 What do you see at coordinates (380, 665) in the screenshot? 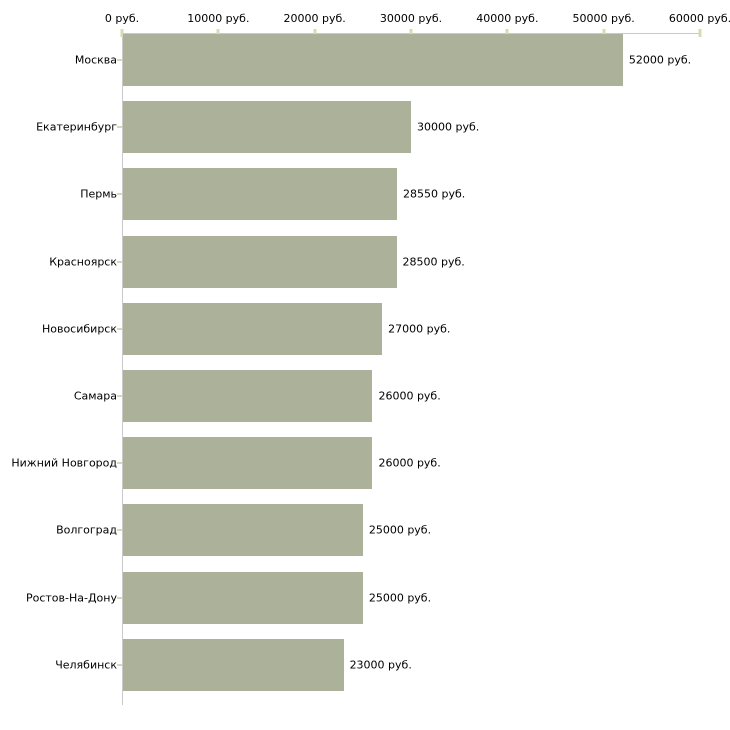
I see `value-label: 23000 руб.` at bounding box center [380, 665].